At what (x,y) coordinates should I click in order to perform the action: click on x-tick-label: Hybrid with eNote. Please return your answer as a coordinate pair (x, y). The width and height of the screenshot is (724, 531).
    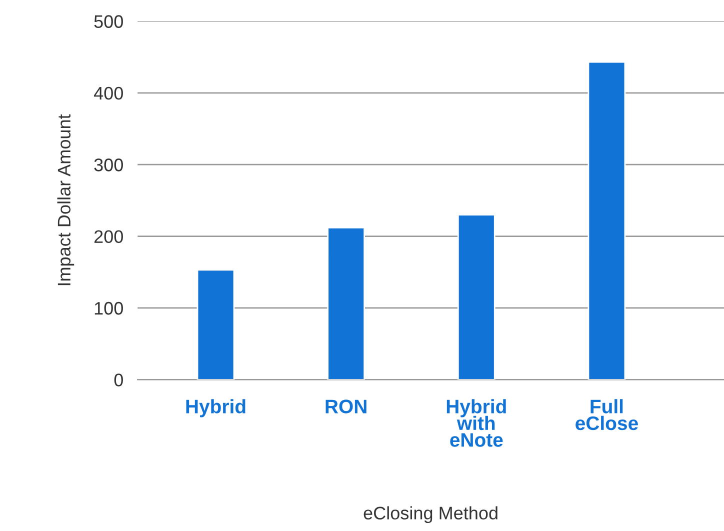
    Looking at the image, I should click on (476, 423).